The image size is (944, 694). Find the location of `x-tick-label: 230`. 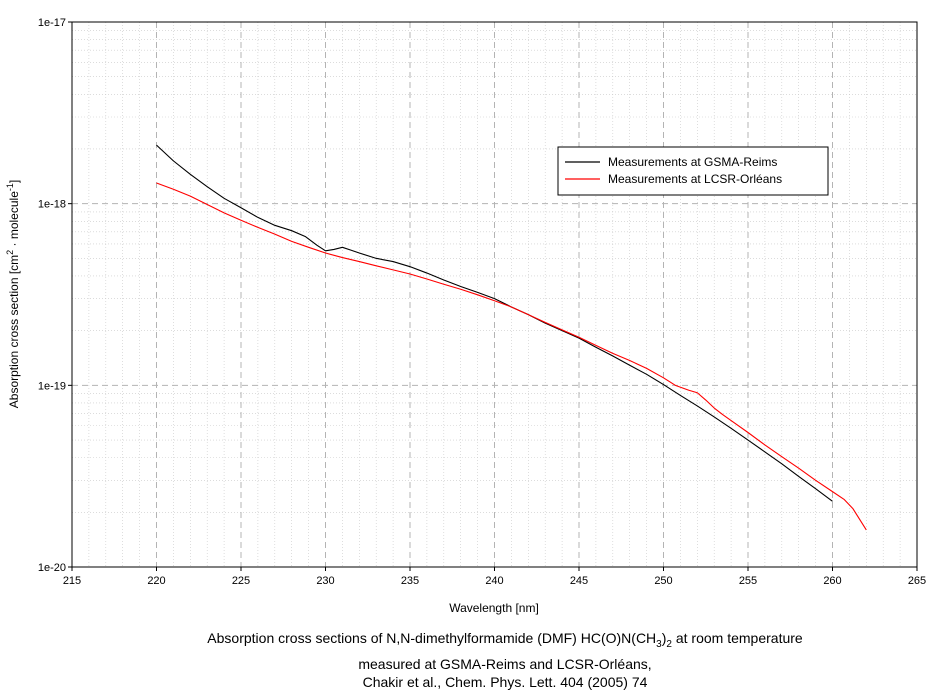

x-tick-label: 230 is located at coordinates (325, 581).